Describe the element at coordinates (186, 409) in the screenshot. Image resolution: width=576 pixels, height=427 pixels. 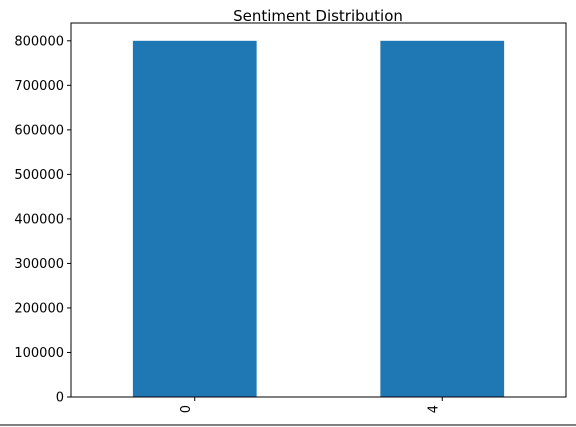
I see `x-tick-label: 0` at that location.